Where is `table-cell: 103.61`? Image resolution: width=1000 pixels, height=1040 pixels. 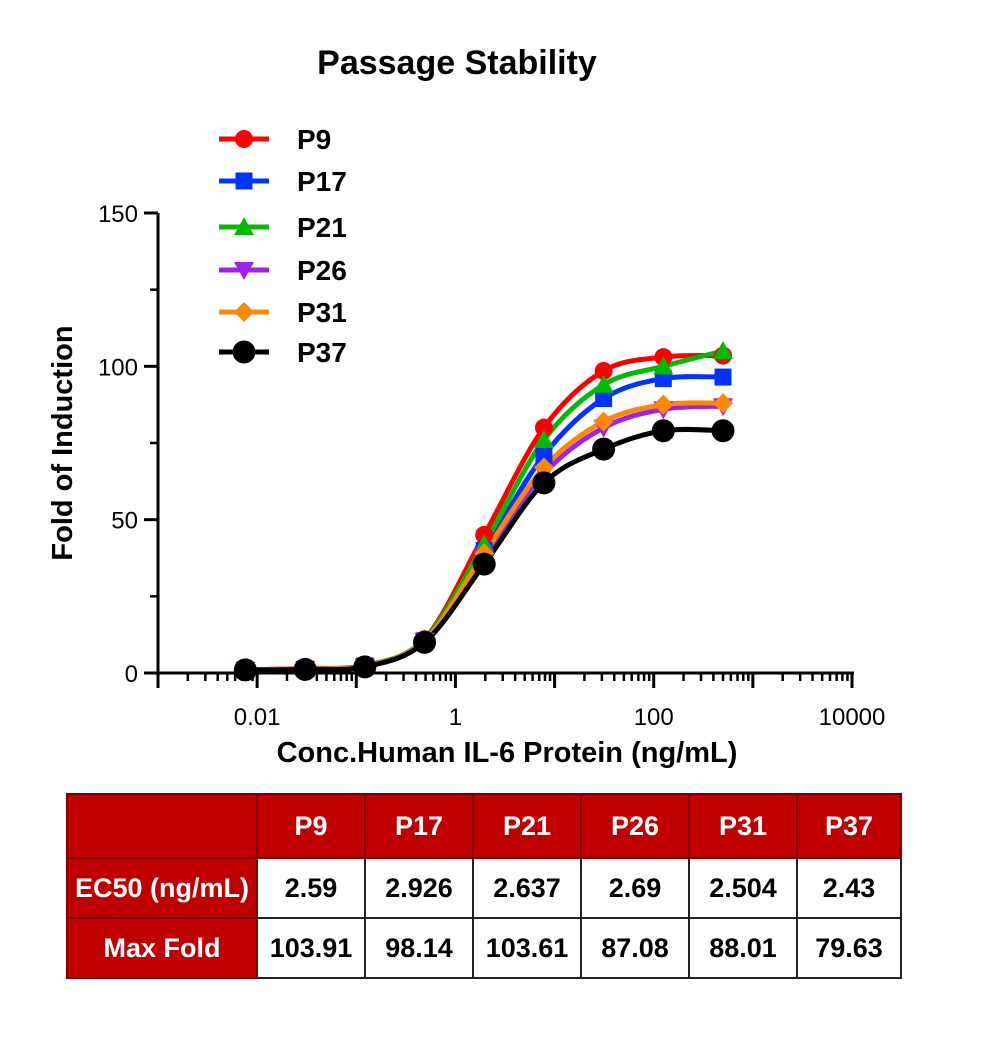 table-cell: 103.61 is located at coordinates (527, 948).